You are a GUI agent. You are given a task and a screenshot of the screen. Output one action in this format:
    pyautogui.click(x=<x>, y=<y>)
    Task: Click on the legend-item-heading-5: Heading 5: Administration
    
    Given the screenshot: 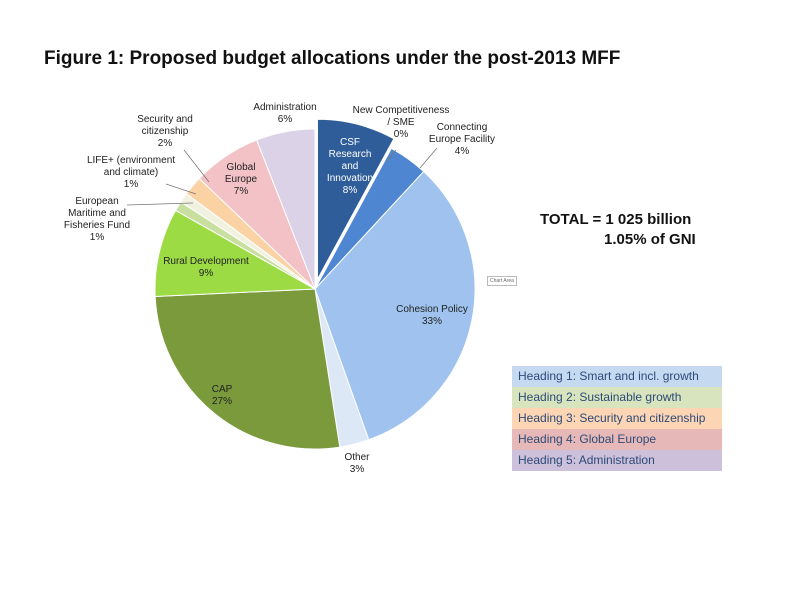 What is the action you would take?
    pyautogui.click(x=617, y=460)
    